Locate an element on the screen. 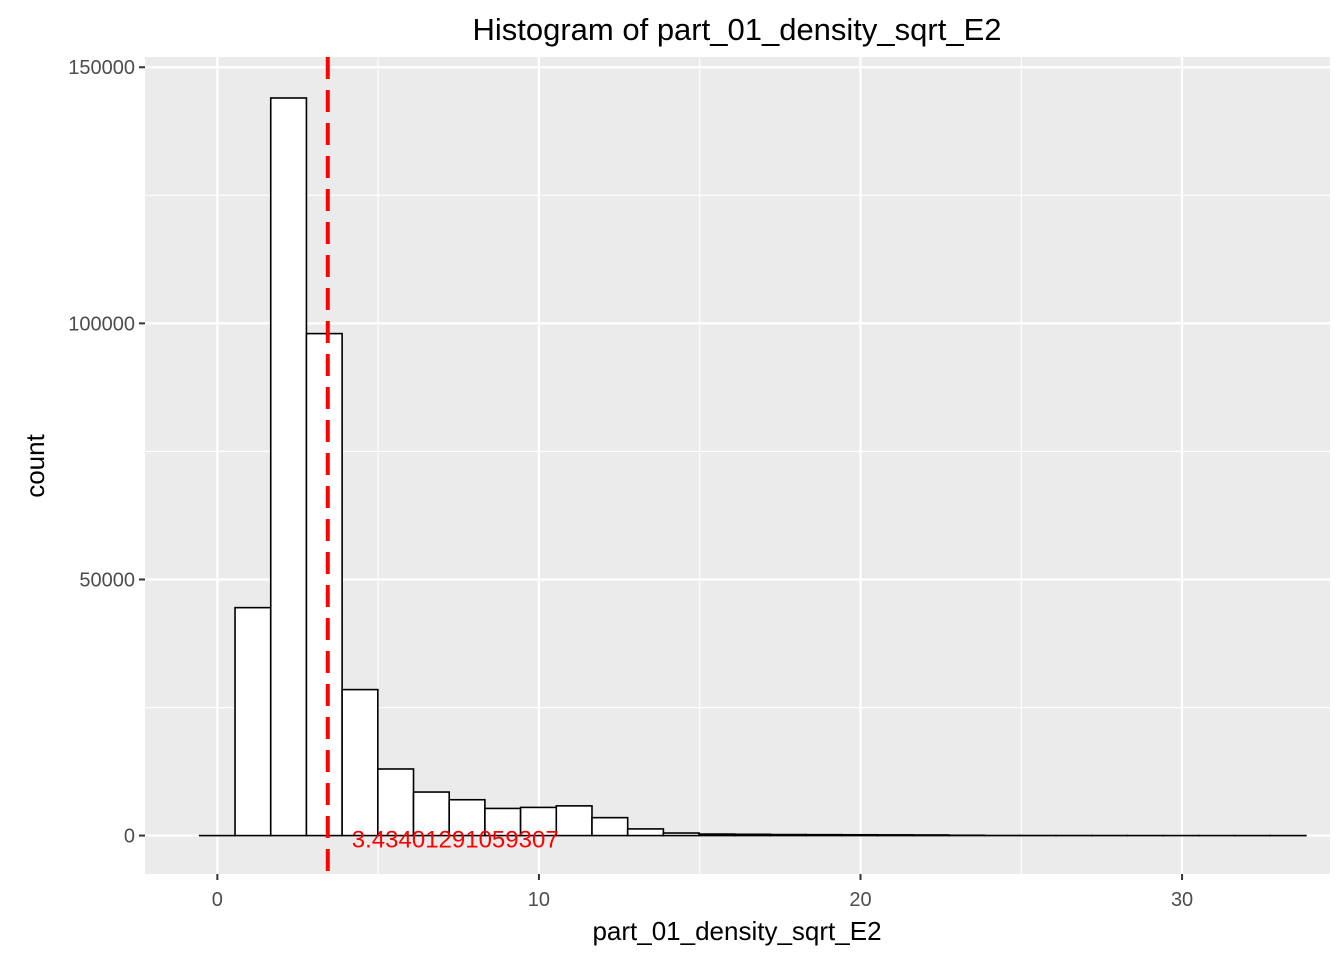  x-tick-label: 0 is located at coordinates (217, 900).